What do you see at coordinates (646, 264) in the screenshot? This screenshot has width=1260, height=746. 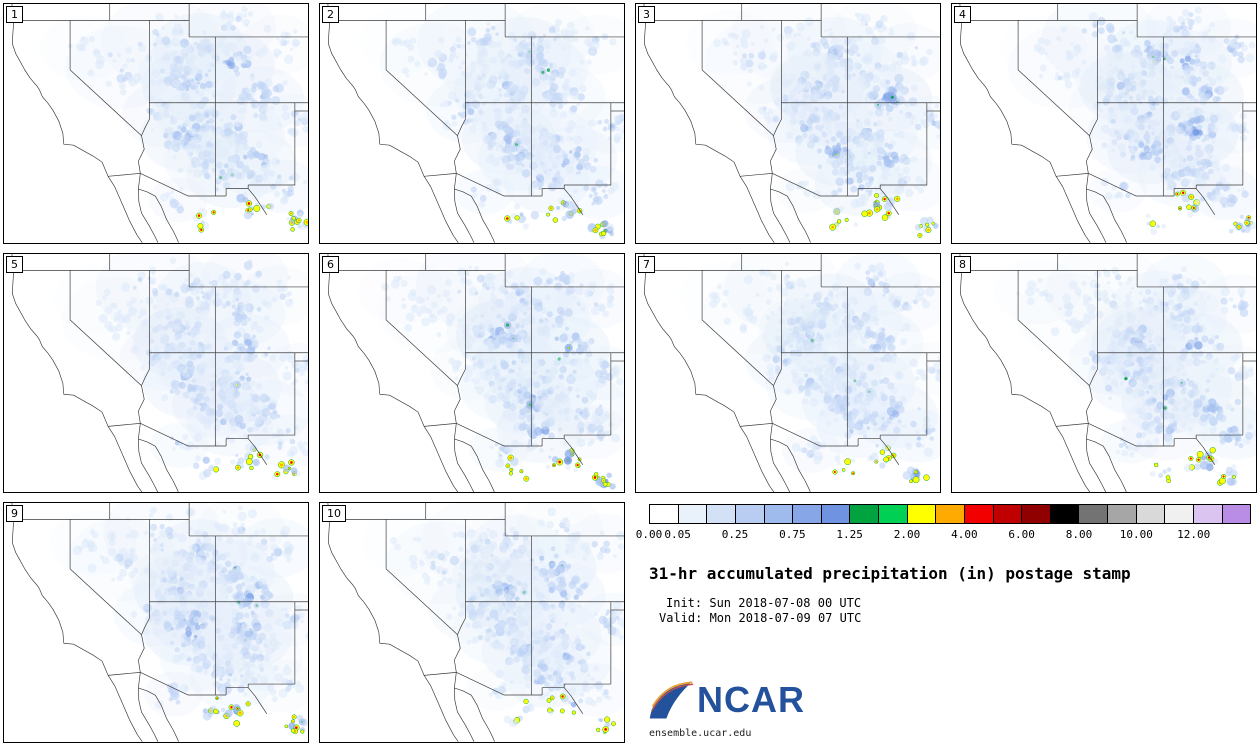 I see `panel-number-label: 7` at bounding box center [646, 264].